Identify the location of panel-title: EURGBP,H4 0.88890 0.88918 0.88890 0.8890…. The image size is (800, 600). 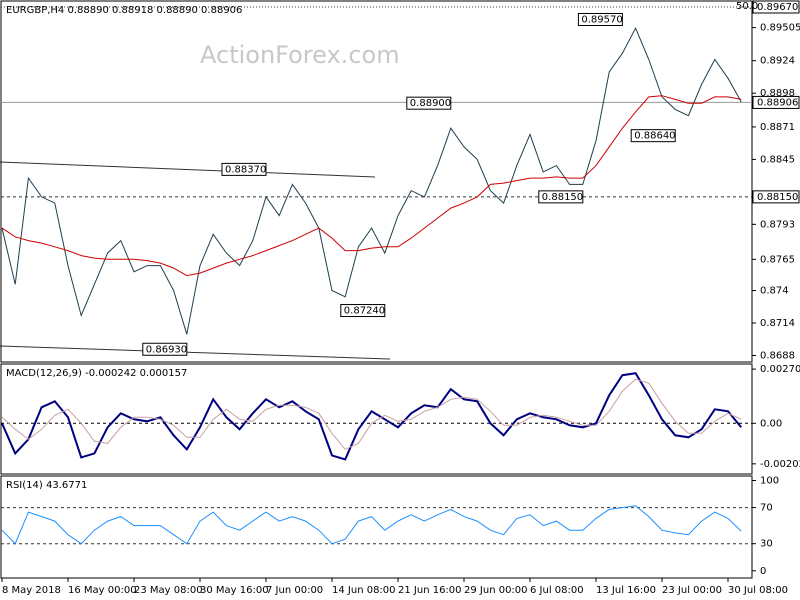
(124, 10).